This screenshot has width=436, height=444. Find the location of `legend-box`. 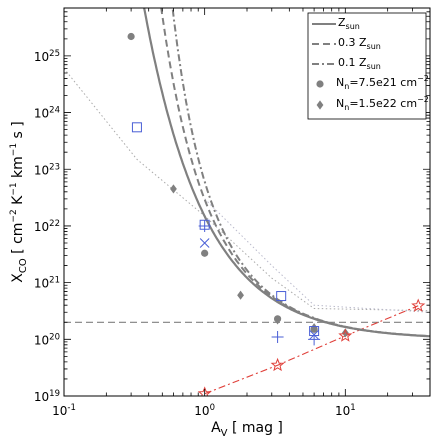

legend-box is located at coordinates (367, 66).